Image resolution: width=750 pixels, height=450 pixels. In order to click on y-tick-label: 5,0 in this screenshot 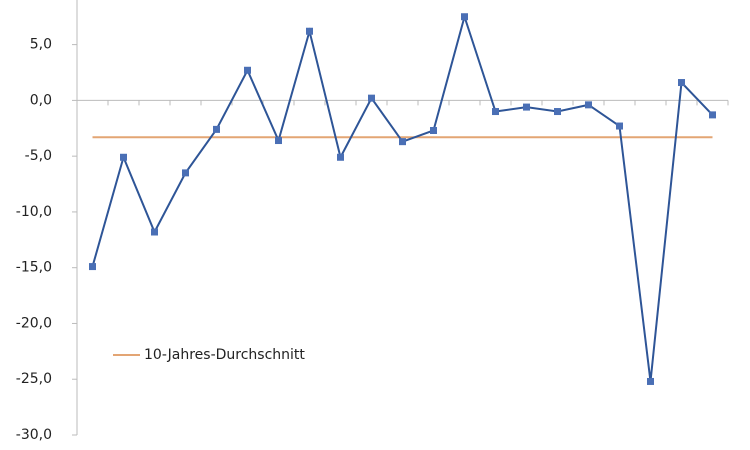, I will do `click(41, 45)`.